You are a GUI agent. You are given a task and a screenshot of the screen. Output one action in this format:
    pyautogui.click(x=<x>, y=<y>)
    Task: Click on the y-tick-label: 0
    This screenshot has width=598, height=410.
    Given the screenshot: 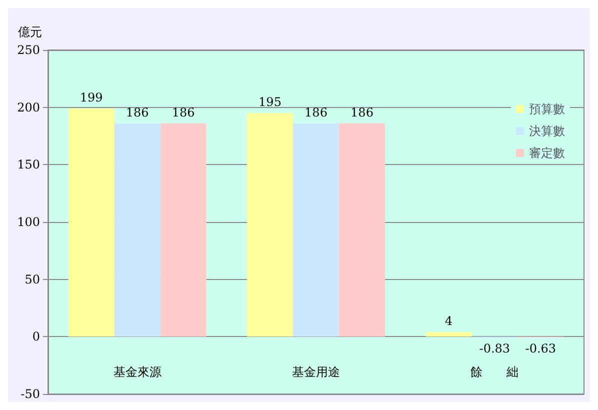 What is the action you would take?
    pyautogui.click(x=36, y=337)
    